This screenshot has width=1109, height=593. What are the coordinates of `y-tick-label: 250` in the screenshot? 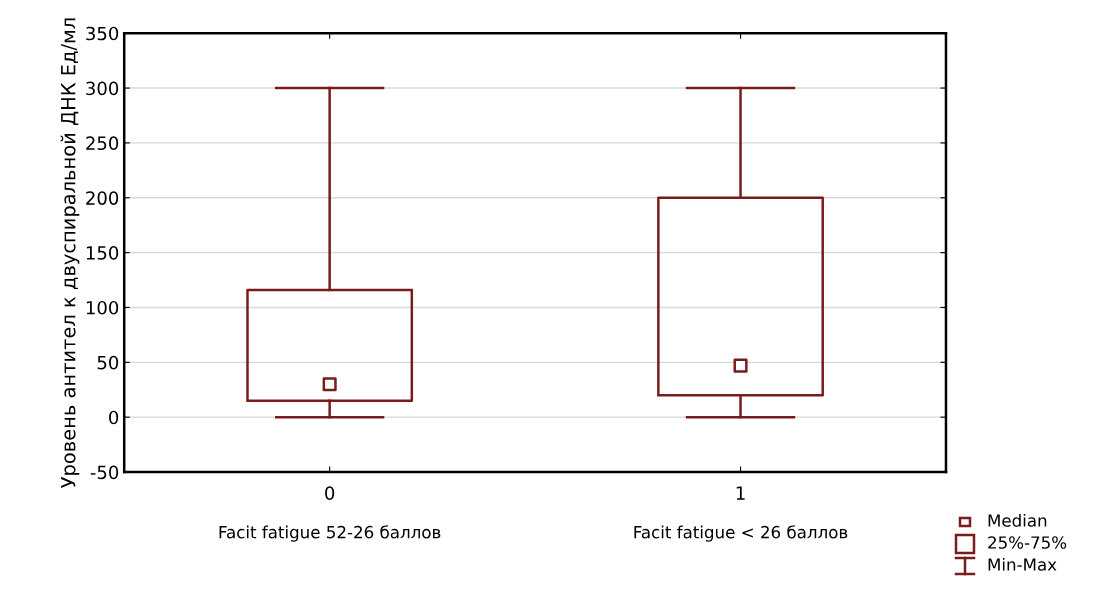 It's located at (102, 143).